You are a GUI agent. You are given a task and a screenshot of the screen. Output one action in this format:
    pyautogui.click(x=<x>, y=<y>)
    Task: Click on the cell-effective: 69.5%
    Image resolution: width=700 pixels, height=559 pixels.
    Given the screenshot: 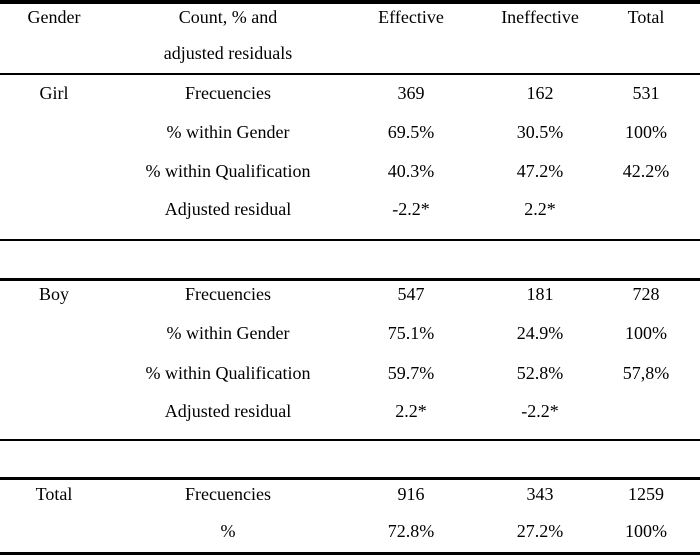 What is the action you would take?
    pyautogui.click(x=411, y=132)
    